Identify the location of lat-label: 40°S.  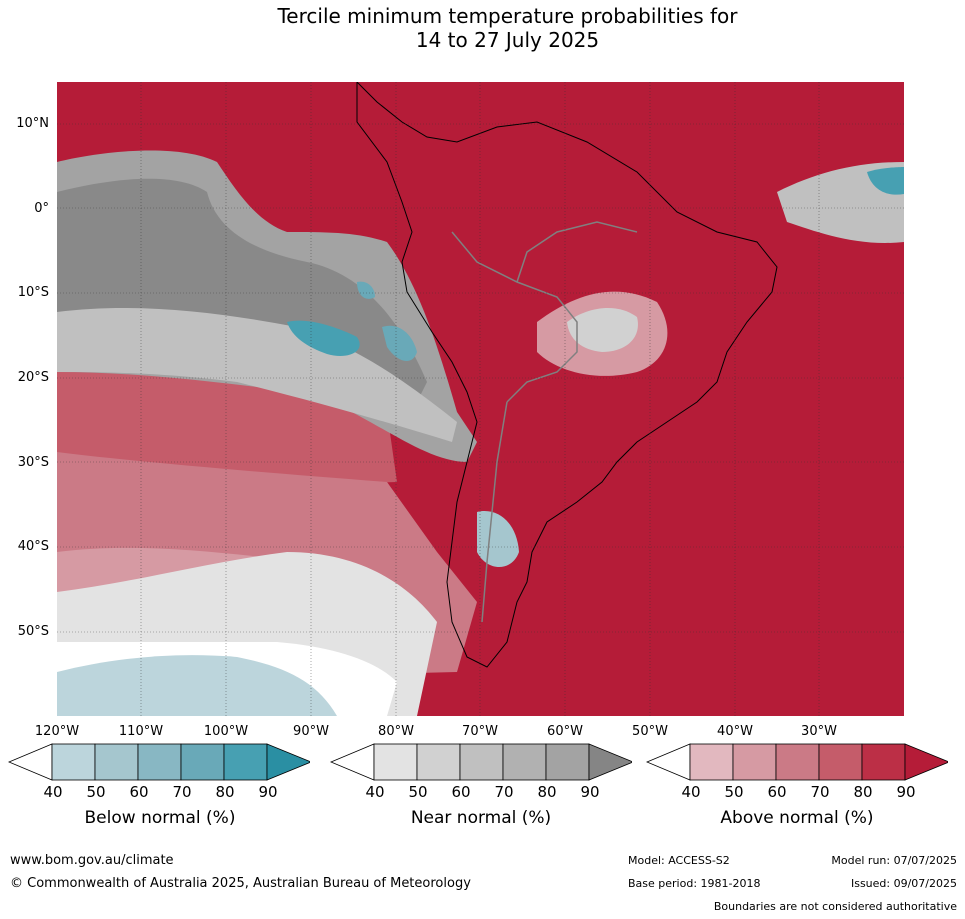
(33, 546).